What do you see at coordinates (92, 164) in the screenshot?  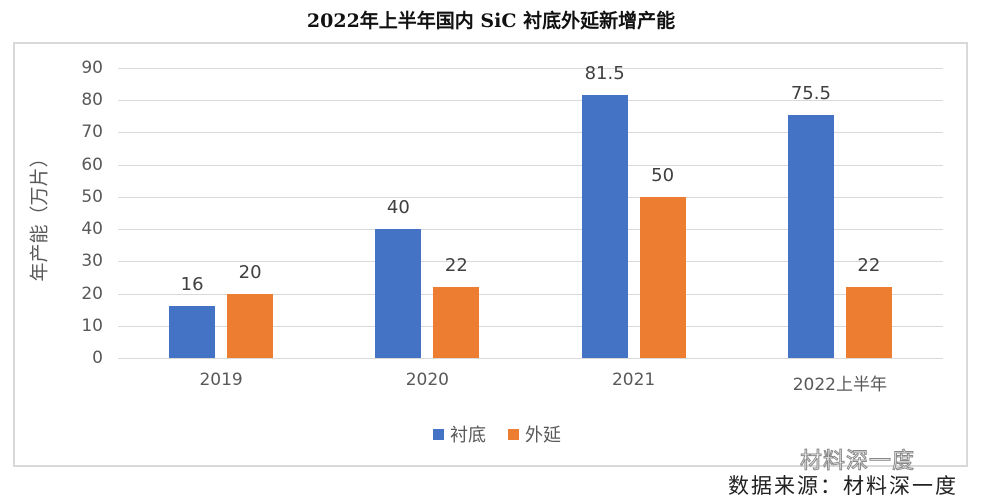 I see `y-tick-label: 60` at bounding box center [92, 164].